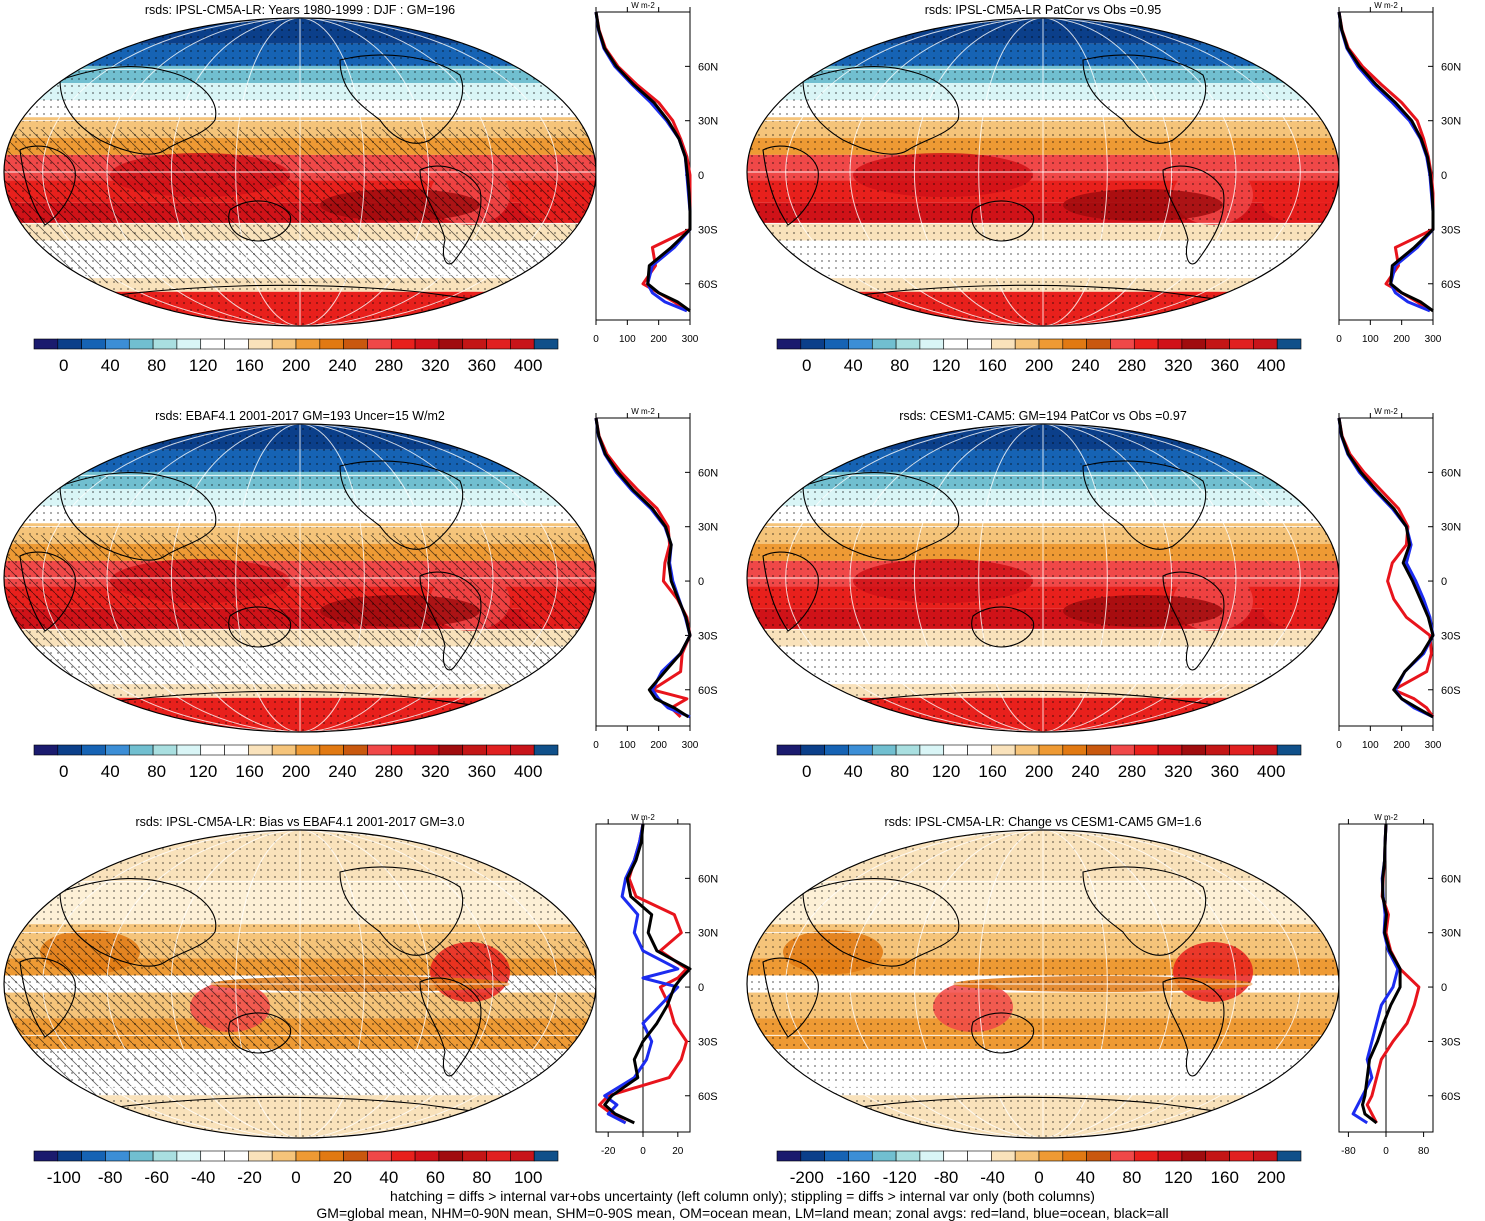 This screenshot has height=1221, width=1485. Describe the element at coordinates (1225, 771) in the screenshot. I see `colorbar-tick-label: 360` at that location.